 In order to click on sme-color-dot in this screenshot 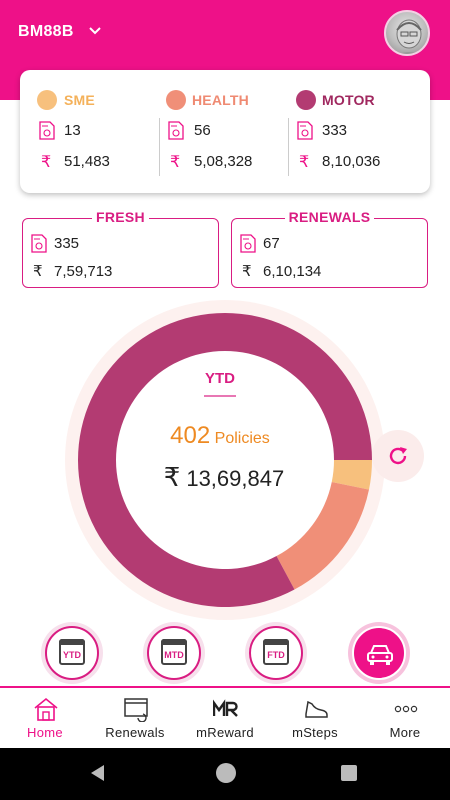, I will do `click(47, 100)`.